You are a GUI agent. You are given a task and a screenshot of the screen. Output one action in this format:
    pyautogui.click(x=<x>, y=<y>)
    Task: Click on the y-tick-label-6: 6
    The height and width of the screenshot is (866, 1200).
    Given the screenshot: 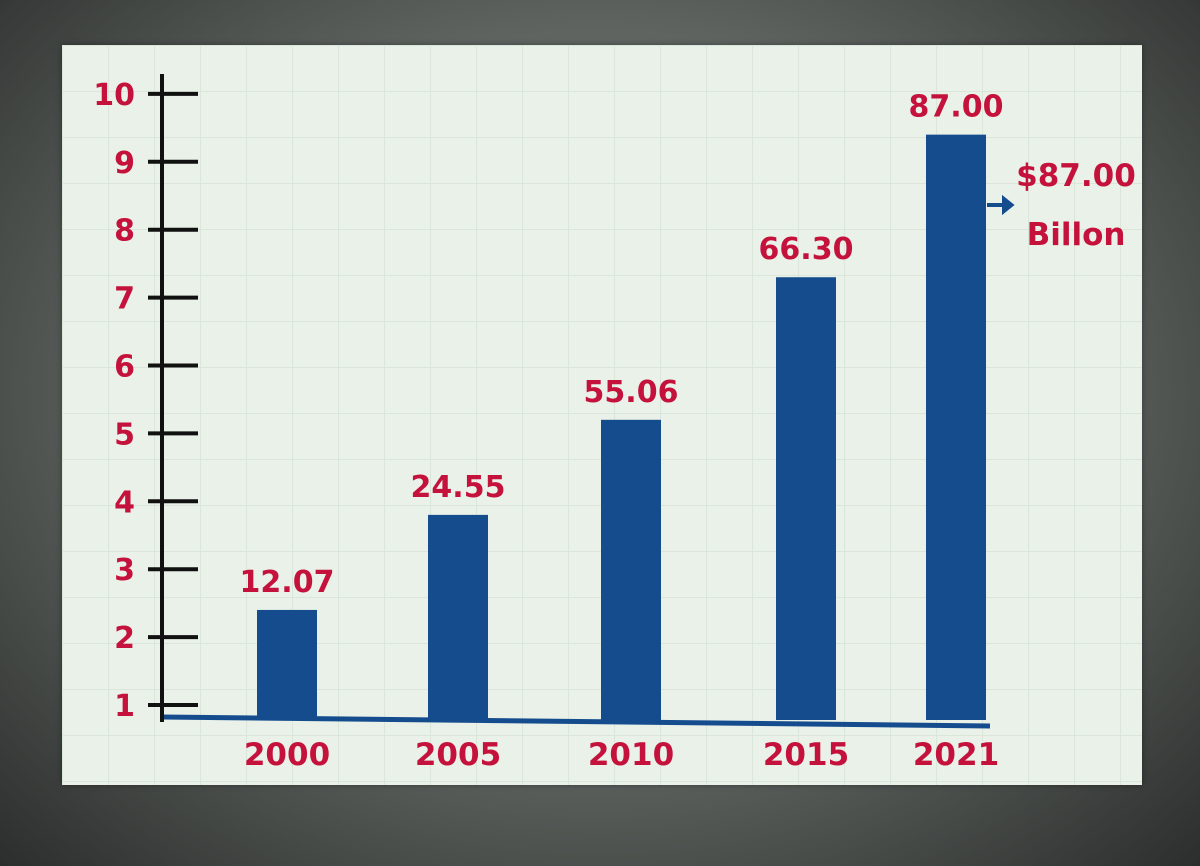 What is the action you would take?
    pyautogui.click(x=124, y=367)
    